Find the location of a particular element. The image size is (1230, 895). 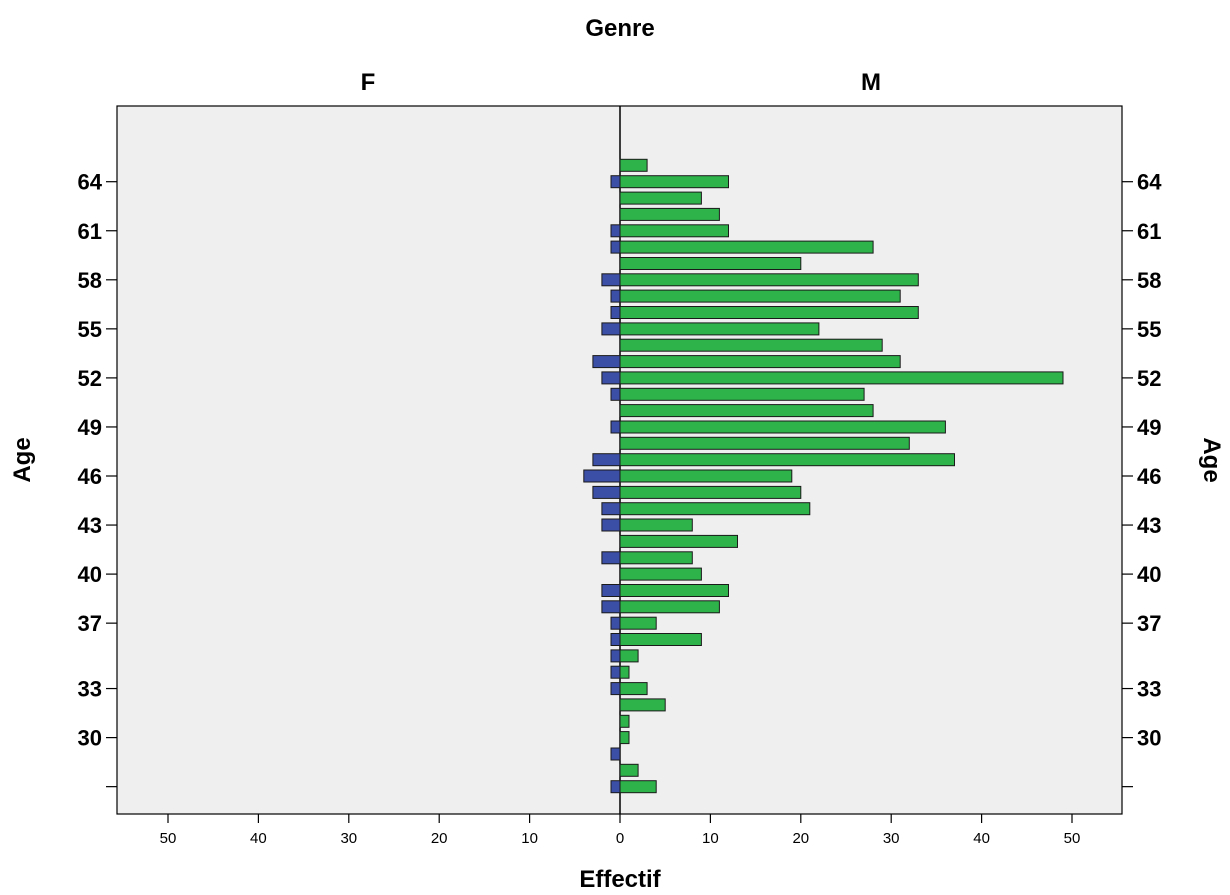

y-tick-label-left: 43 is located at coordinates (90, 525).